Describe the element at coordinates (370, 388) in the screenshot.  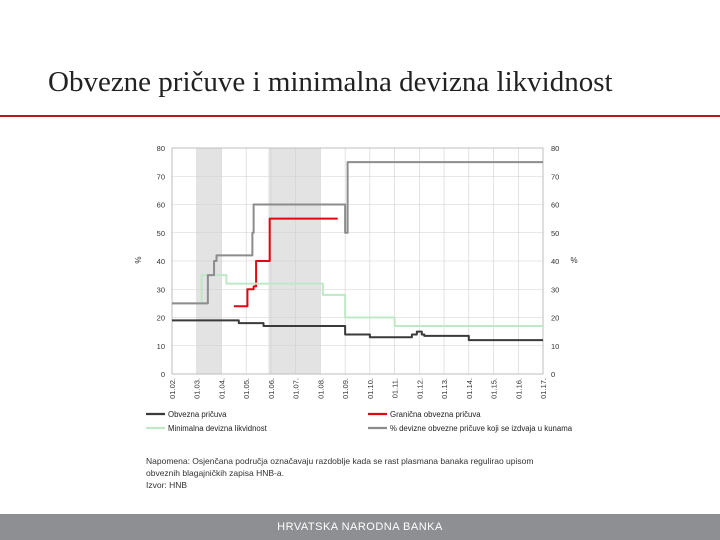
I see `x-tick-label: 01.10.` at that location.